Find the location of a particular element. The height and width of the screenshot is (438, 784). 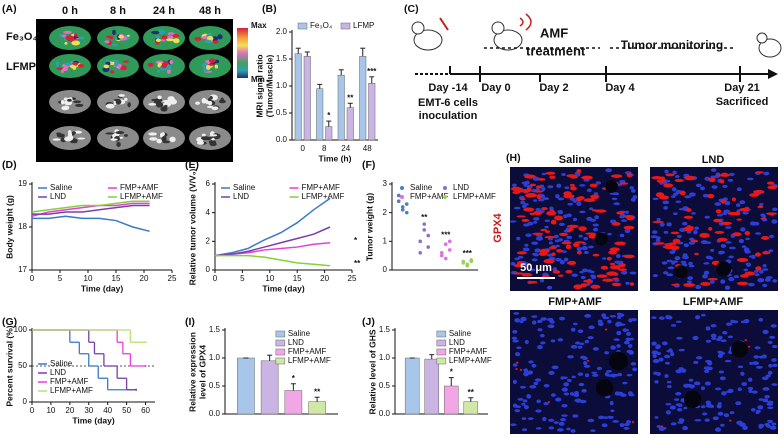

x-tick-label: 20 is located at coordinates (144, 278).